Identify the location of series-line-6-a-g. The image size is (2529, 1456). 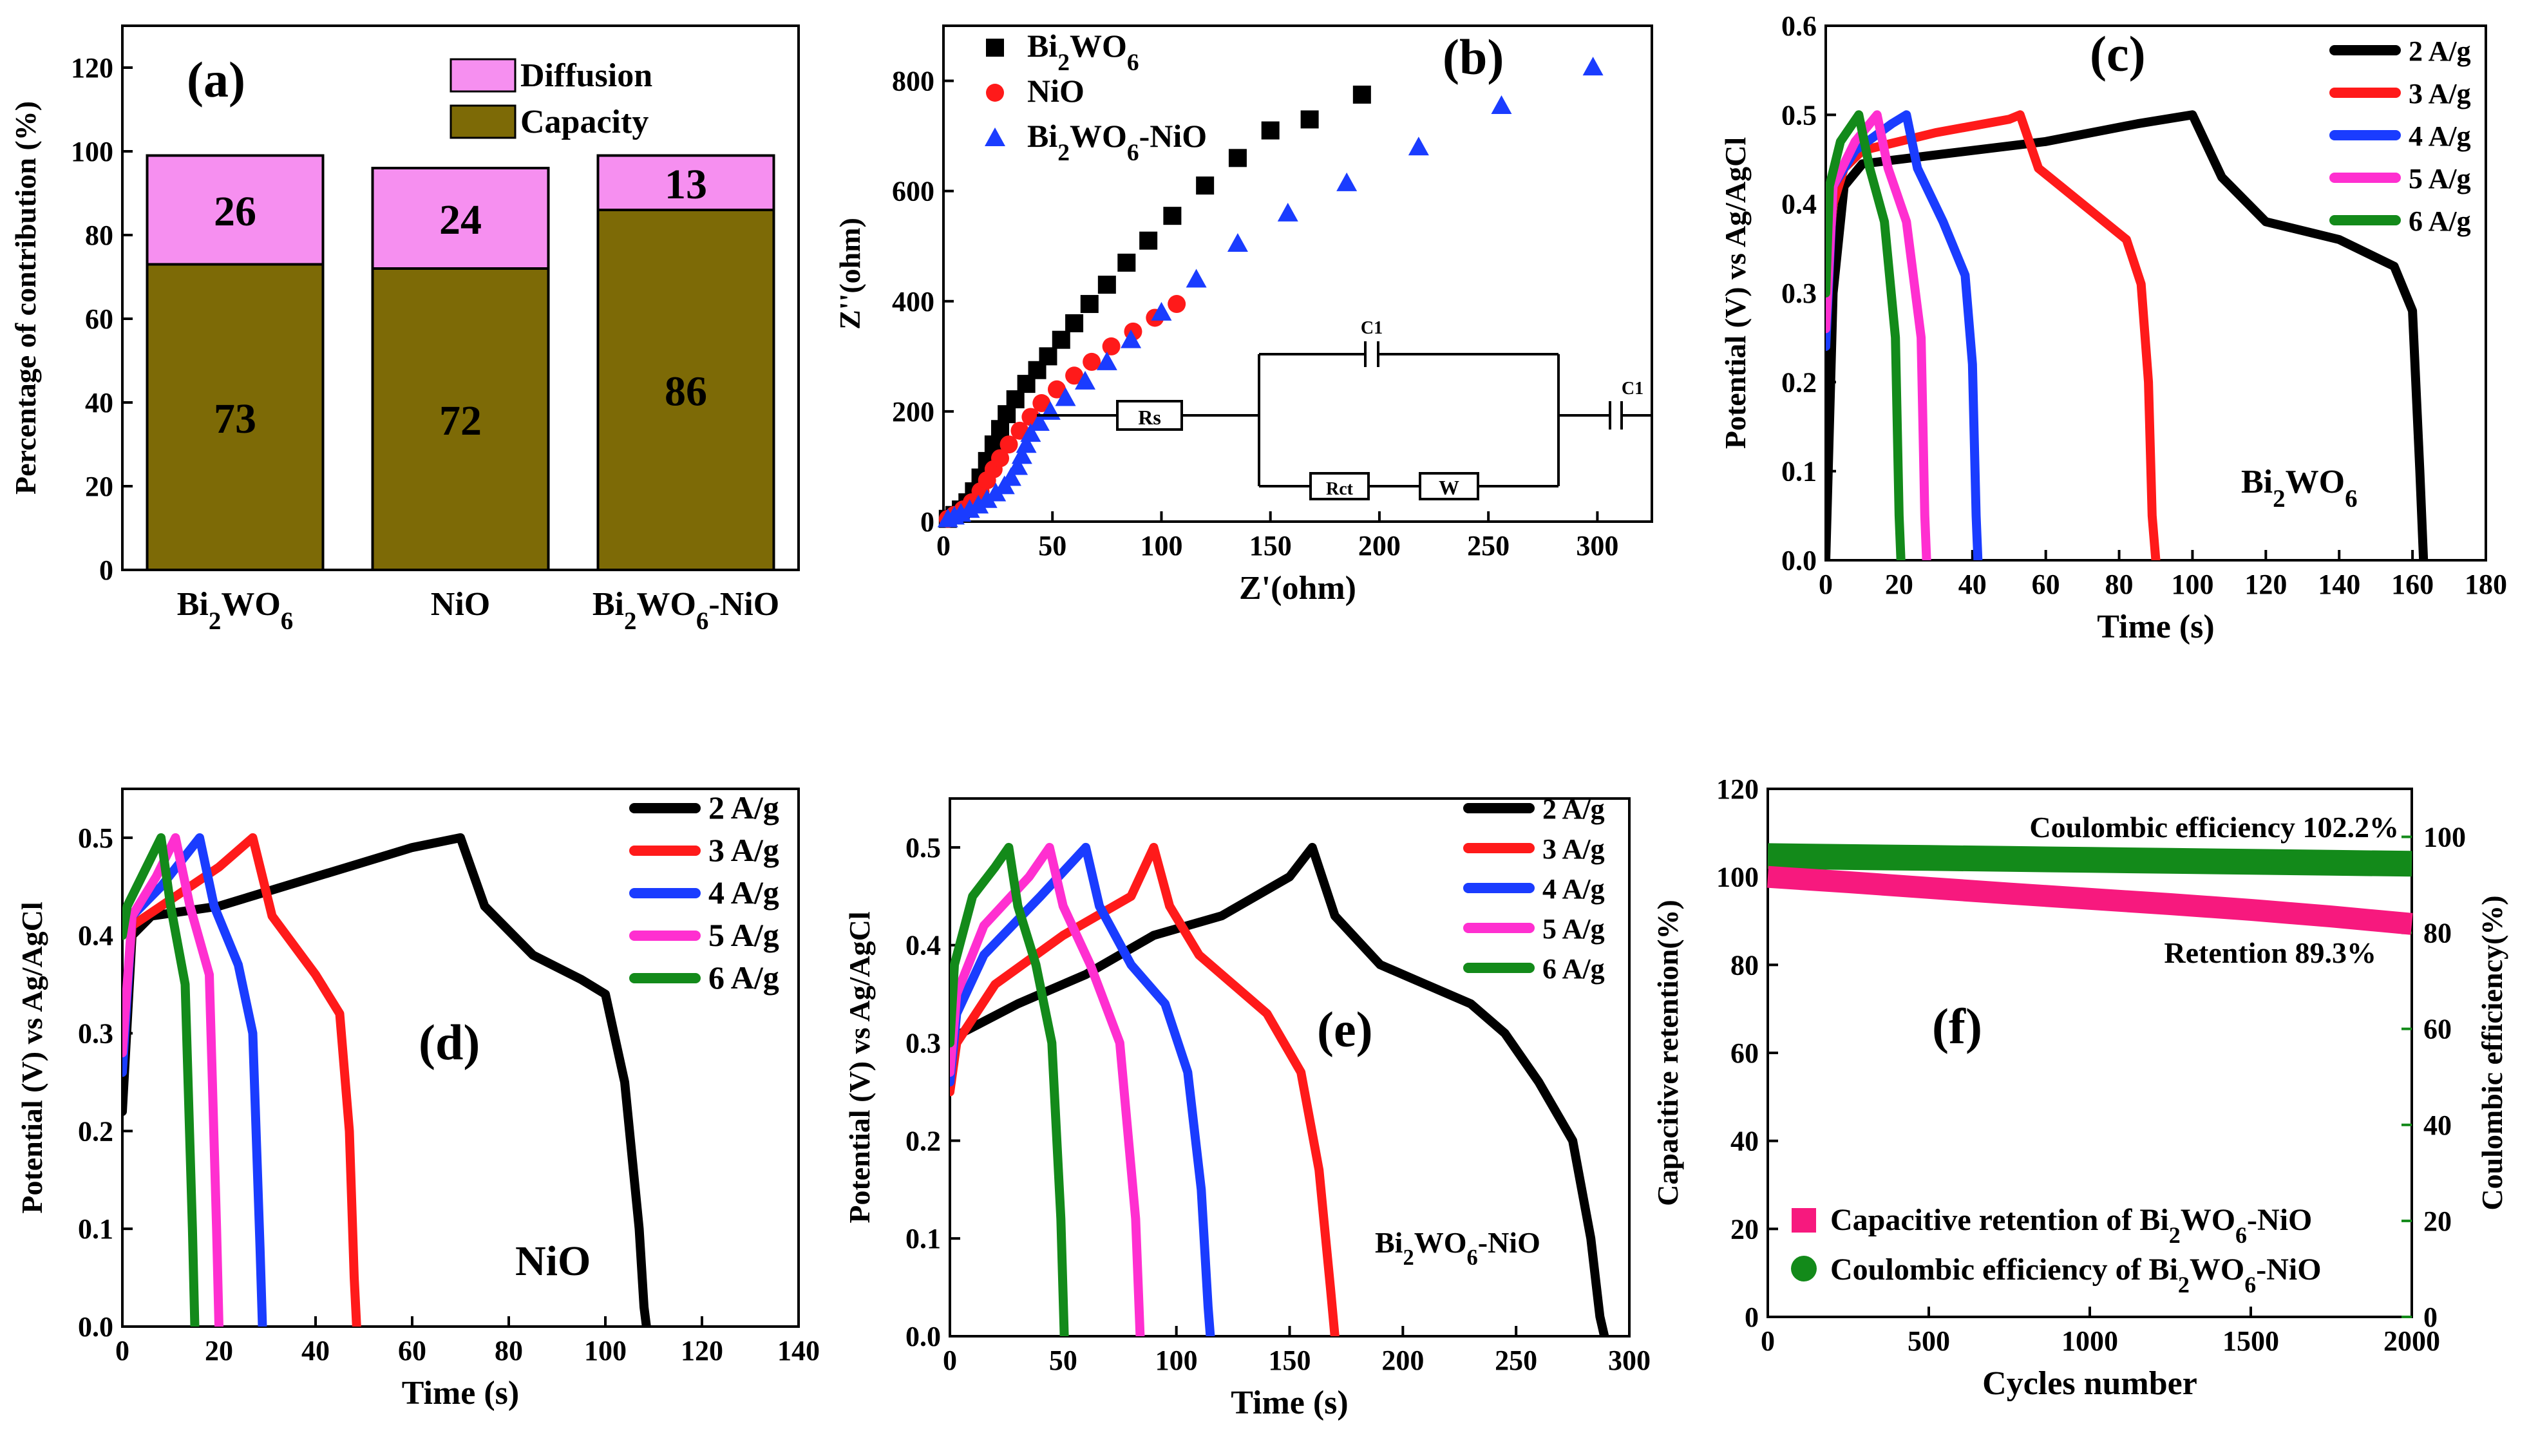
(1866, 335).